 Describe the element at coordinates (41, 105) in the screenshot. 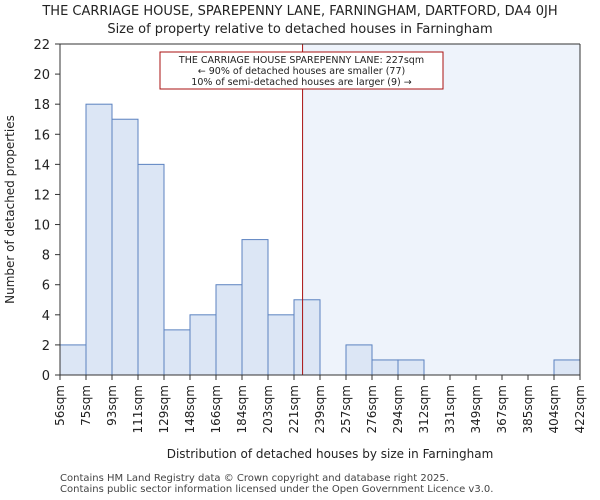

I see `y-tick-label: 18` at that location.